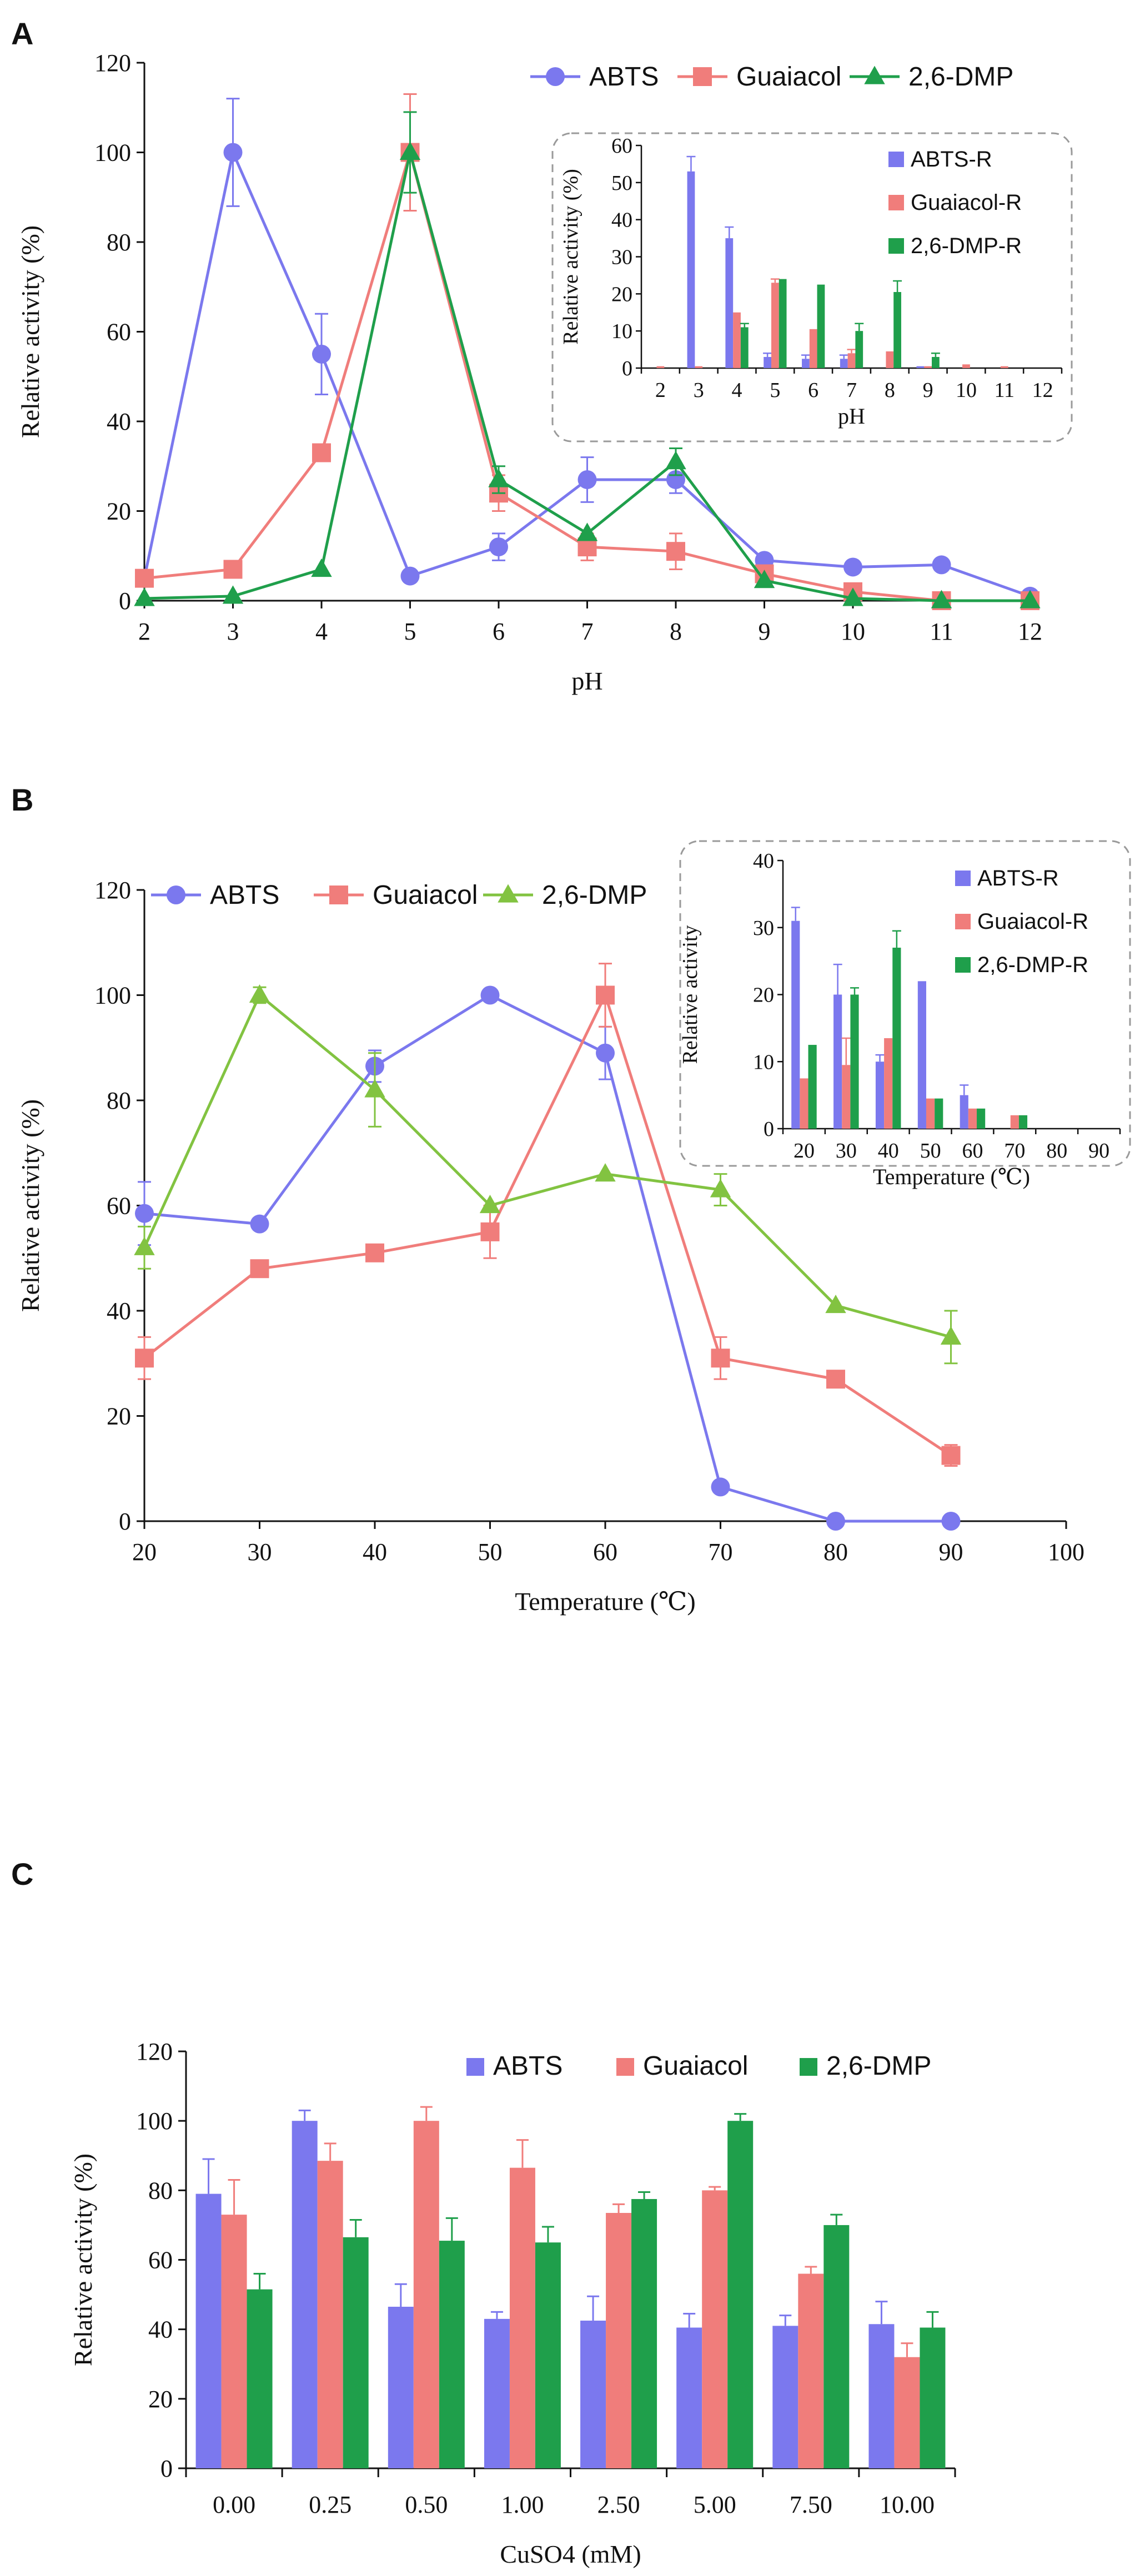  I want to click on inset-y-tick-label: 50, so click(621, 183).